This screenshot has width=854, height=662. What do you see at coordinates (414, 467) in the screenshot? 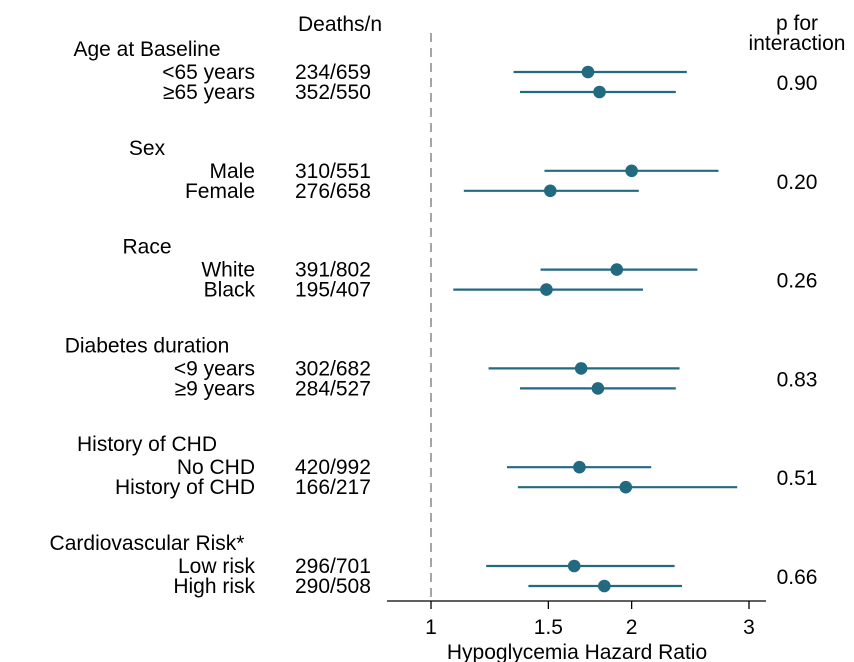
I see `table-row: No CHD 420/992` at bounding box center [414, 467].